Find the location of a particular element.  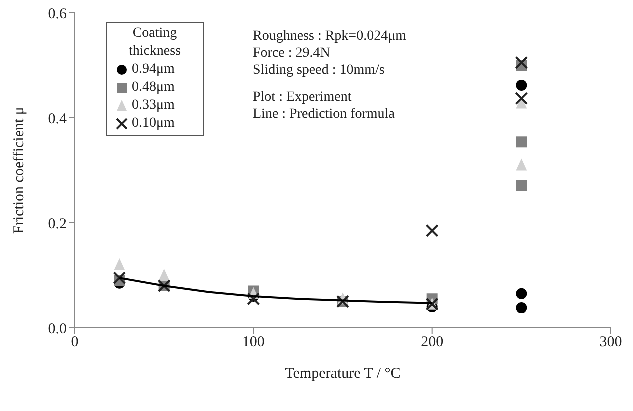

y-tick-label: 0.2 is located at coordinates (57, 224).